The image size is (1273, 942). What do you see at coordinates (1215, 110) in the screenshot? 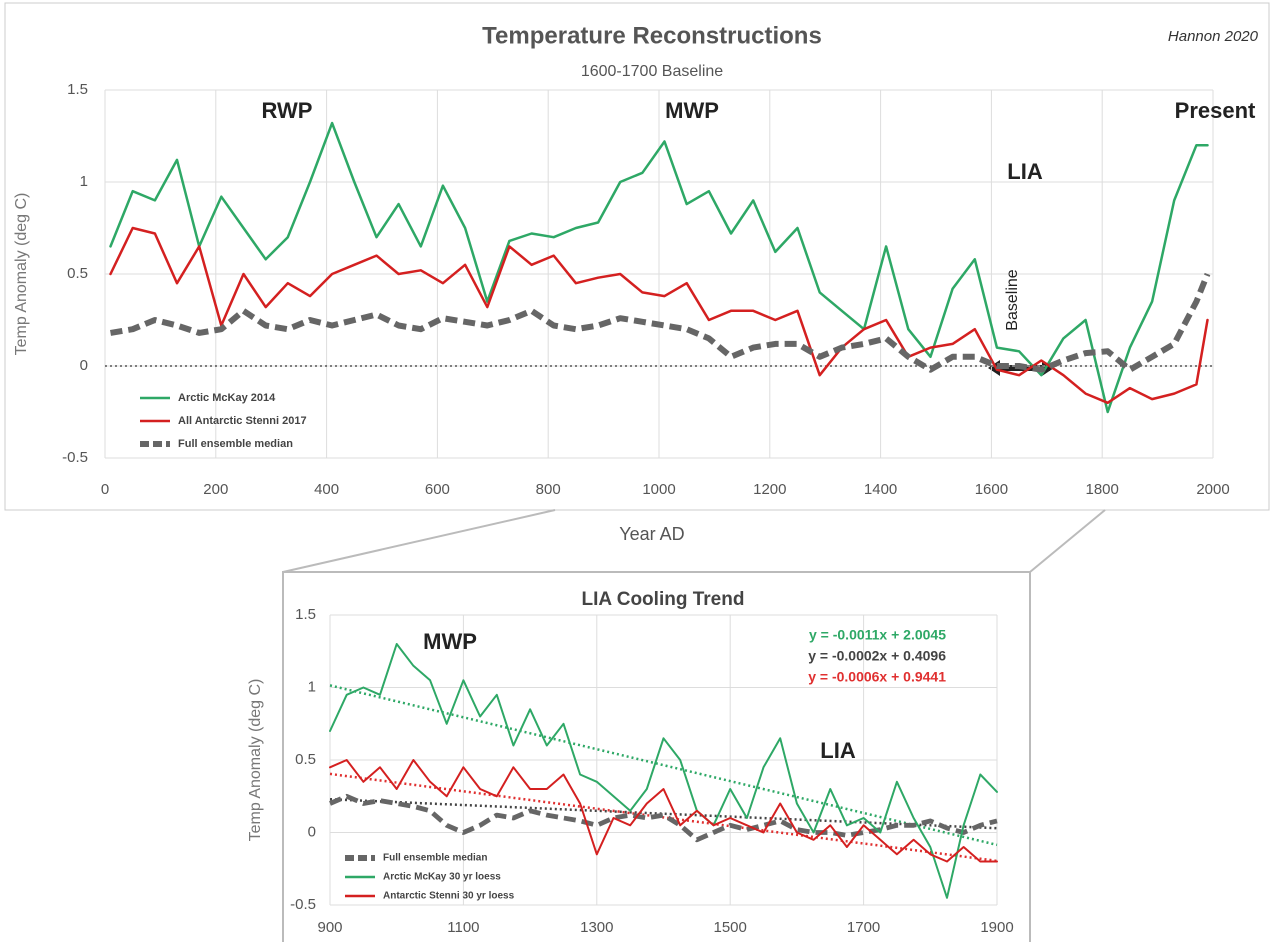
I see `annotation: Present` at bounding box center [1215, 110].